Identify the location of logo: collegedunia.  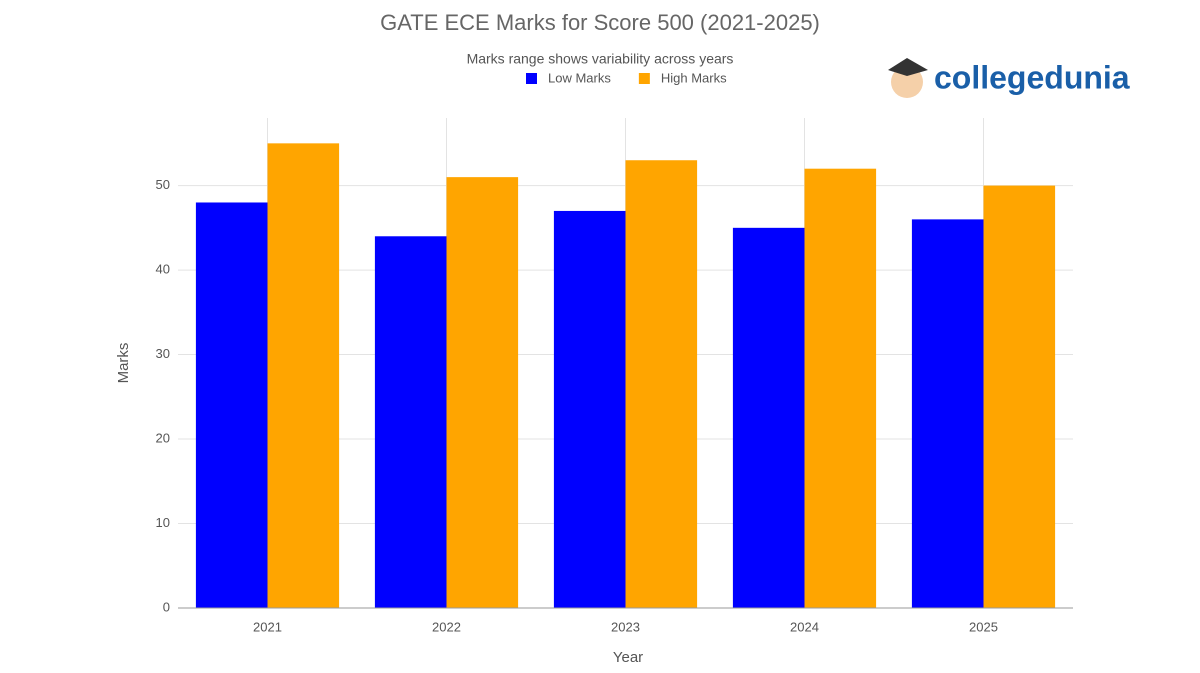
(1009, 78).